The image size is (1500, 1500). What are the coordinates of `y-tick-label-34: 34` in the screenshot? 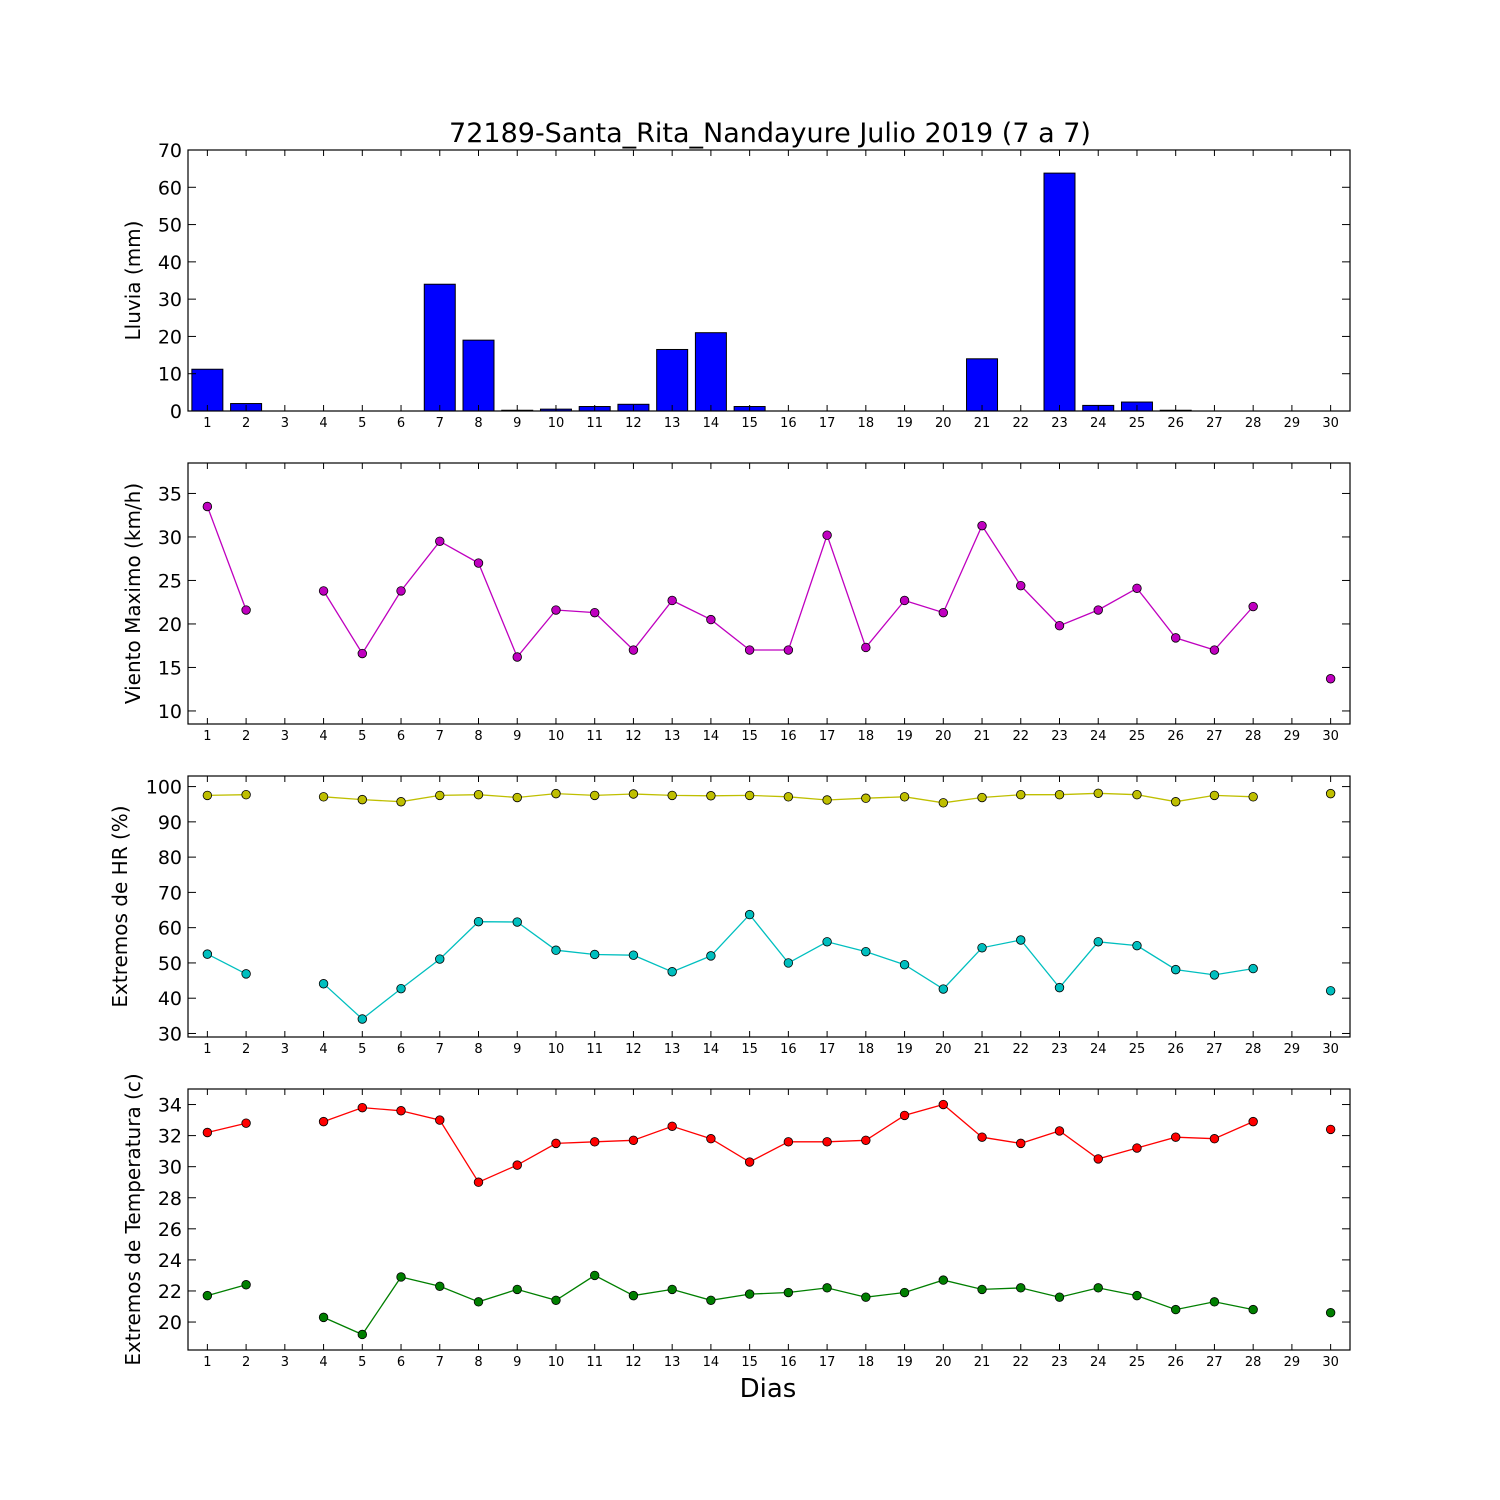 It's located at (170, 1106).